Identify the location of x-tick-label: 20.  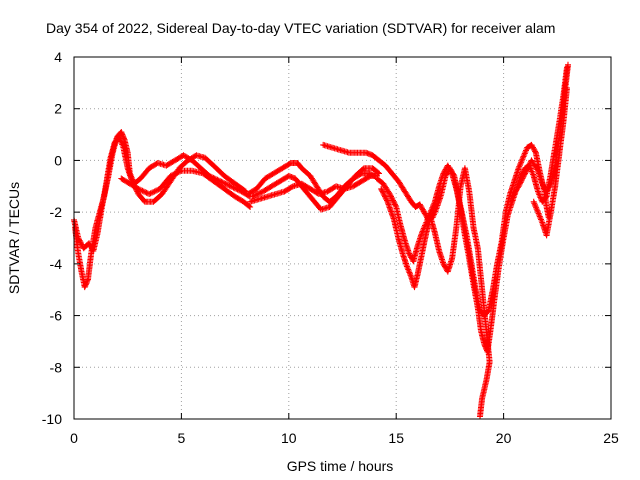
(504, 438).